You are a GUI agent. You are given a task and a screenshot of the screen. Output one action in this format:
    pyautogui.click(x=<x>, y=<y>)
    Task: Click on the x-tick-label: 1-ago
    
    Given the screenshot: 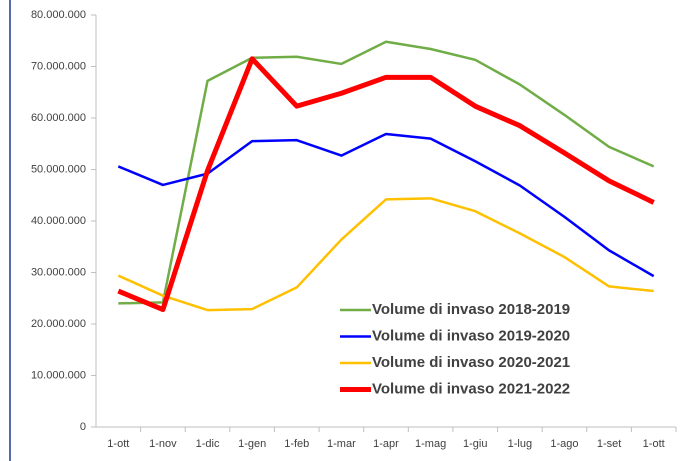 What is the action you would take?
    pyautogui.click(x=564, y=444)
    